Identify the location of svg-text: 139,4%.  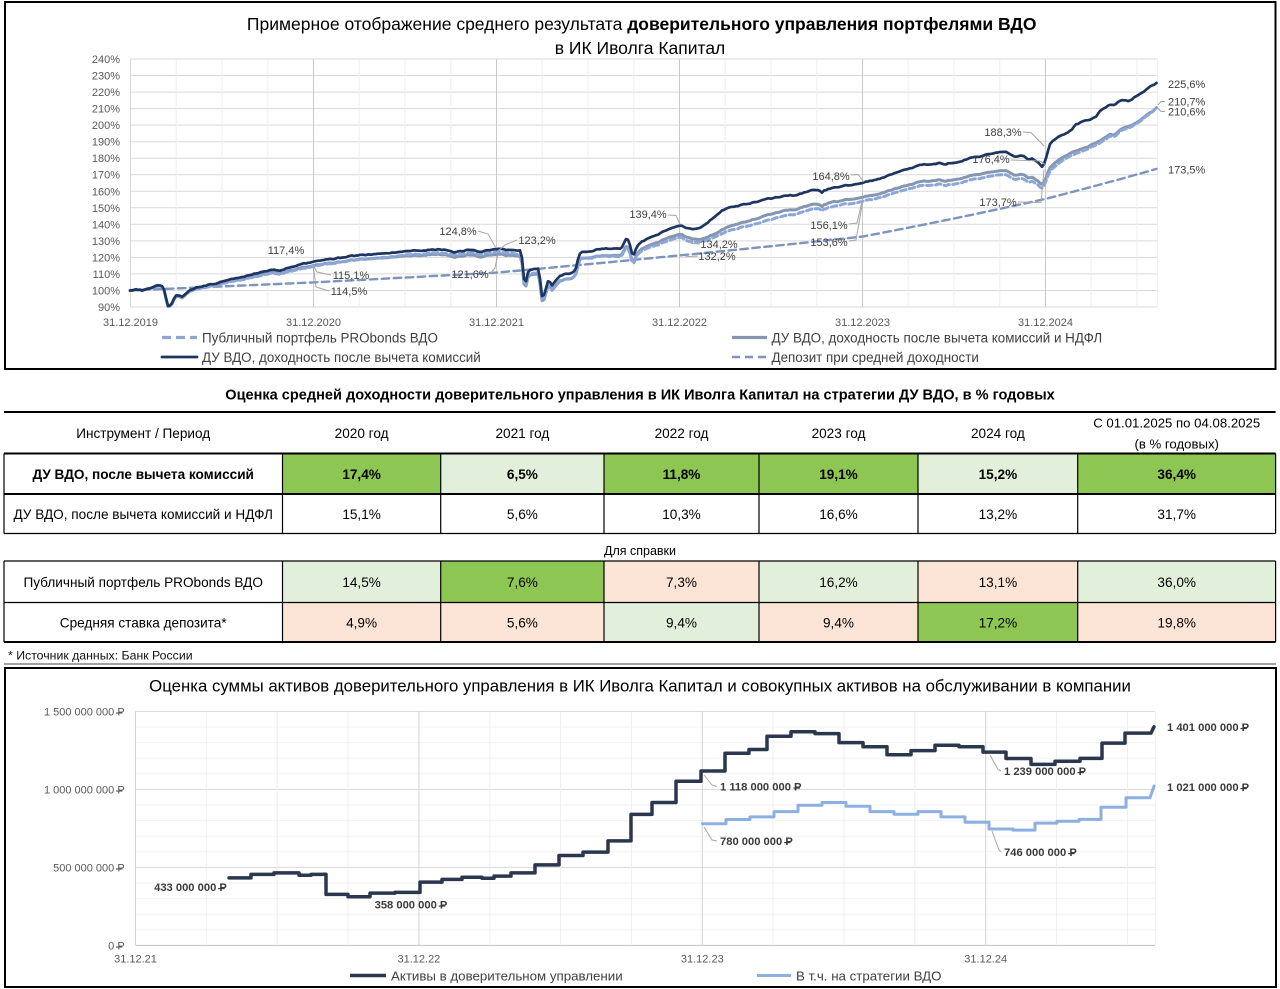
(648, 215).